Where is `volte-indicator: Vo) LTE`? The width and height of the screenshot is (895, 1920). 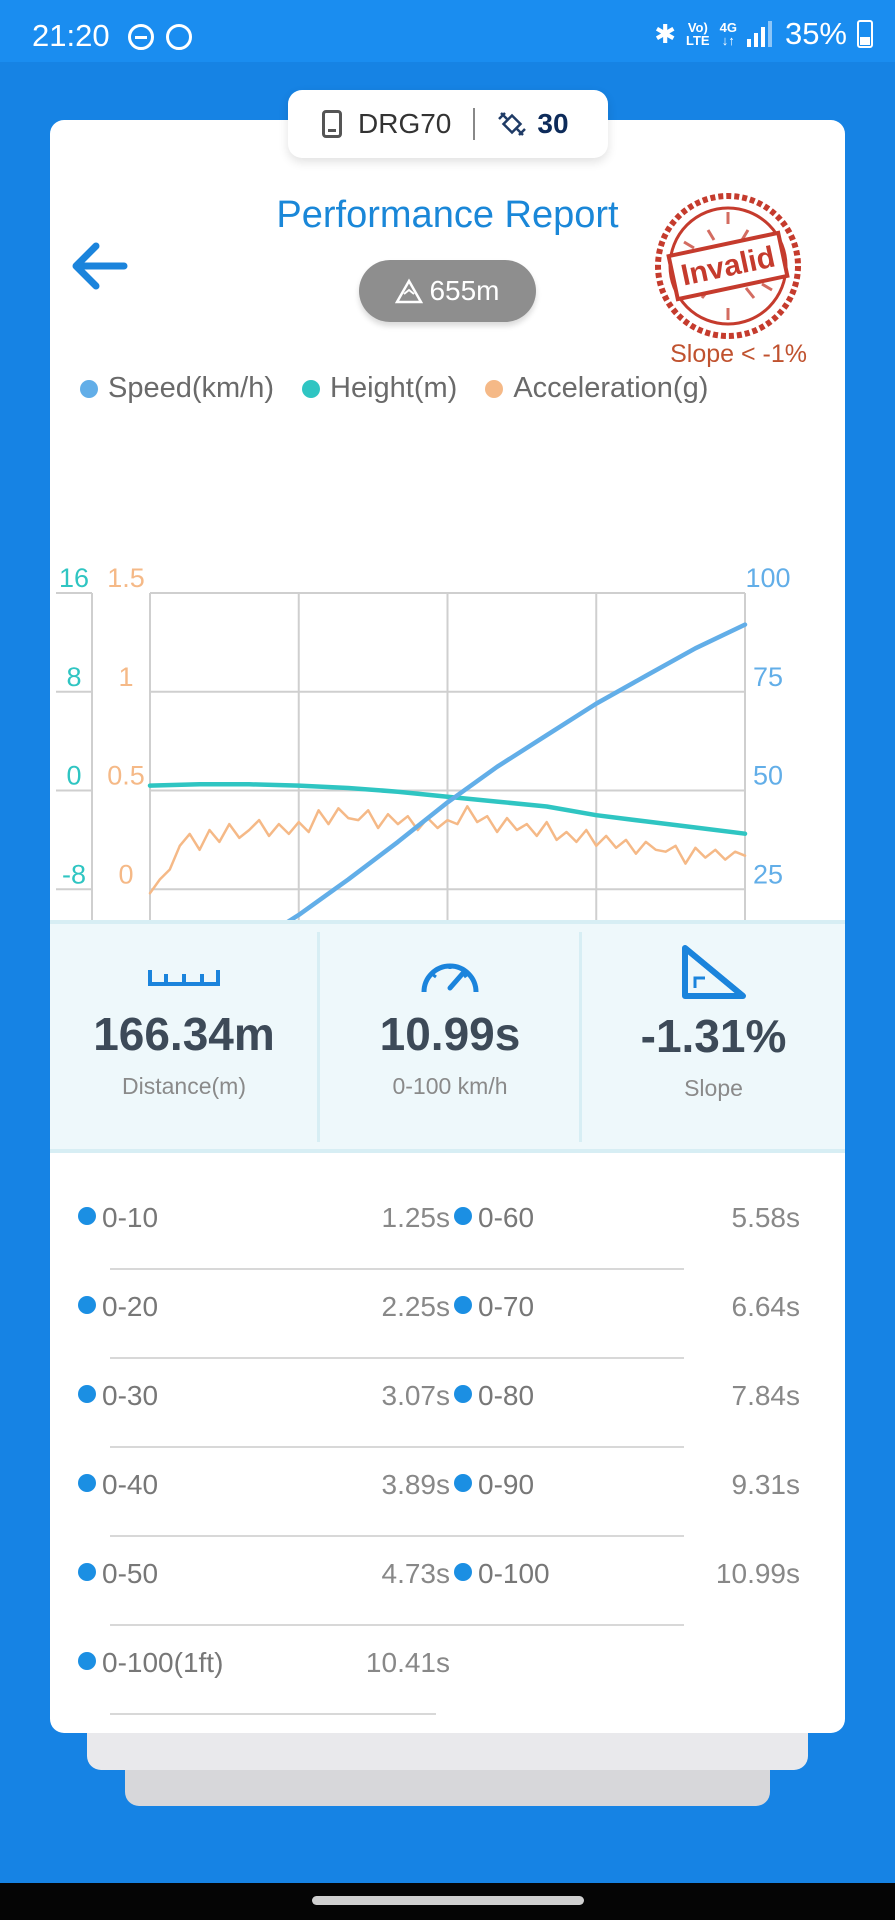 volte-indicator: Vo) LTE is located at coordinates (698, 34).